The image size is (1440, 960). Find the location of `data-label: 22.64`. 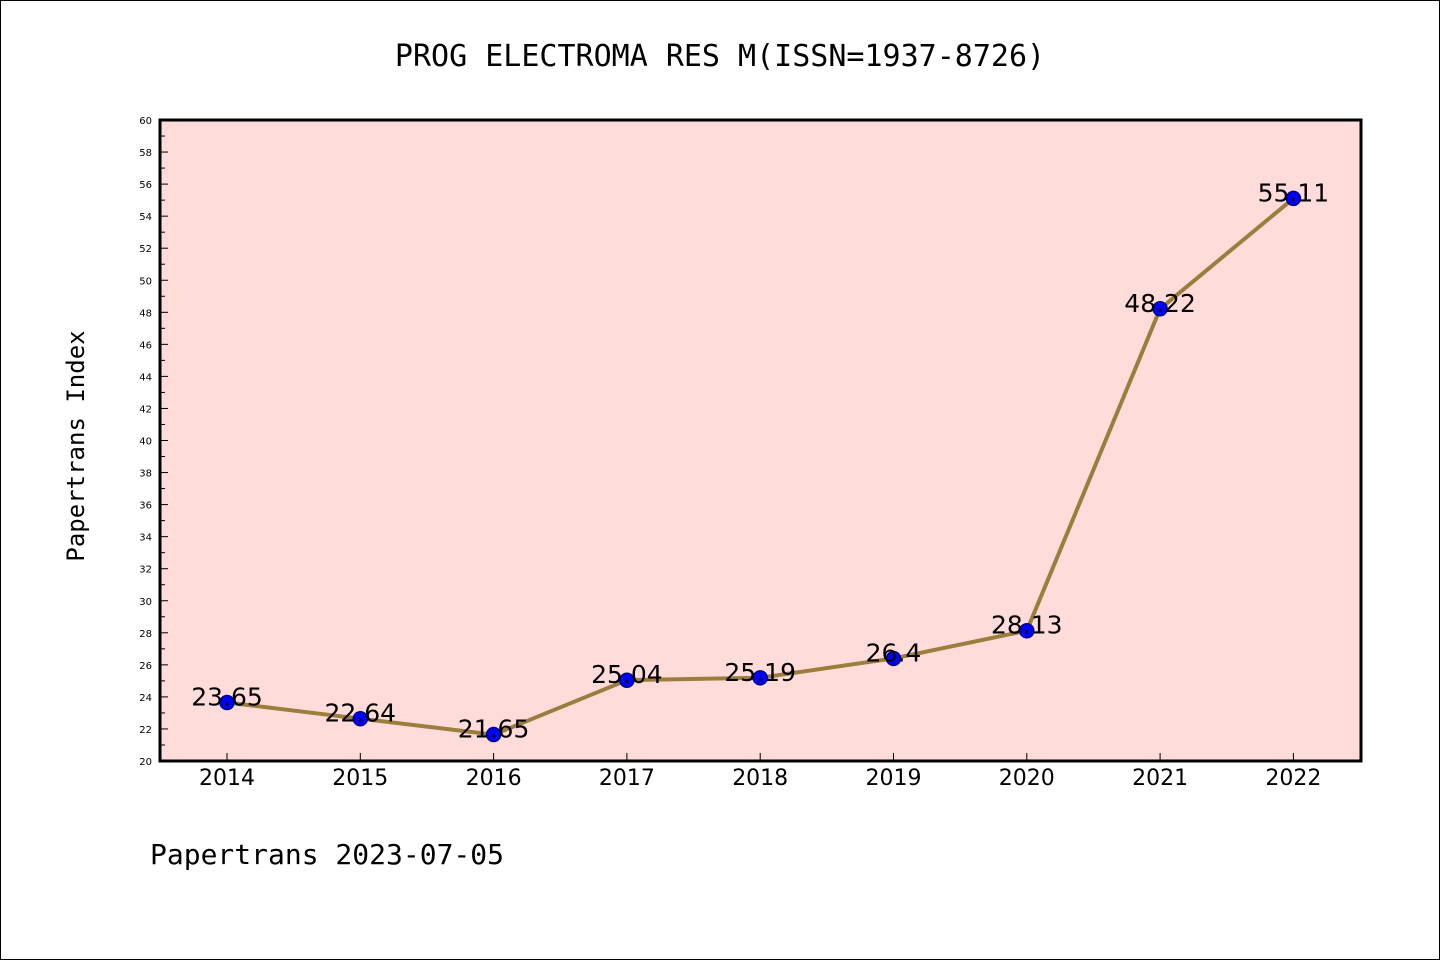

data-label: 22.64 is located at coordinates (361, 713).